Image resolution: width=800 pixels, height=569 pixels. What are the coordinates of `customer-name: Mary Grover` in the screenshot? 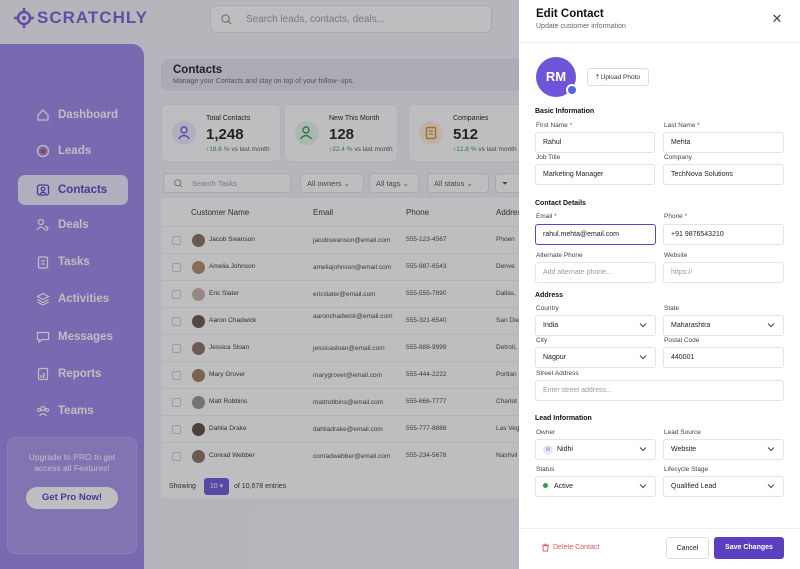 It's located at (227, 374).